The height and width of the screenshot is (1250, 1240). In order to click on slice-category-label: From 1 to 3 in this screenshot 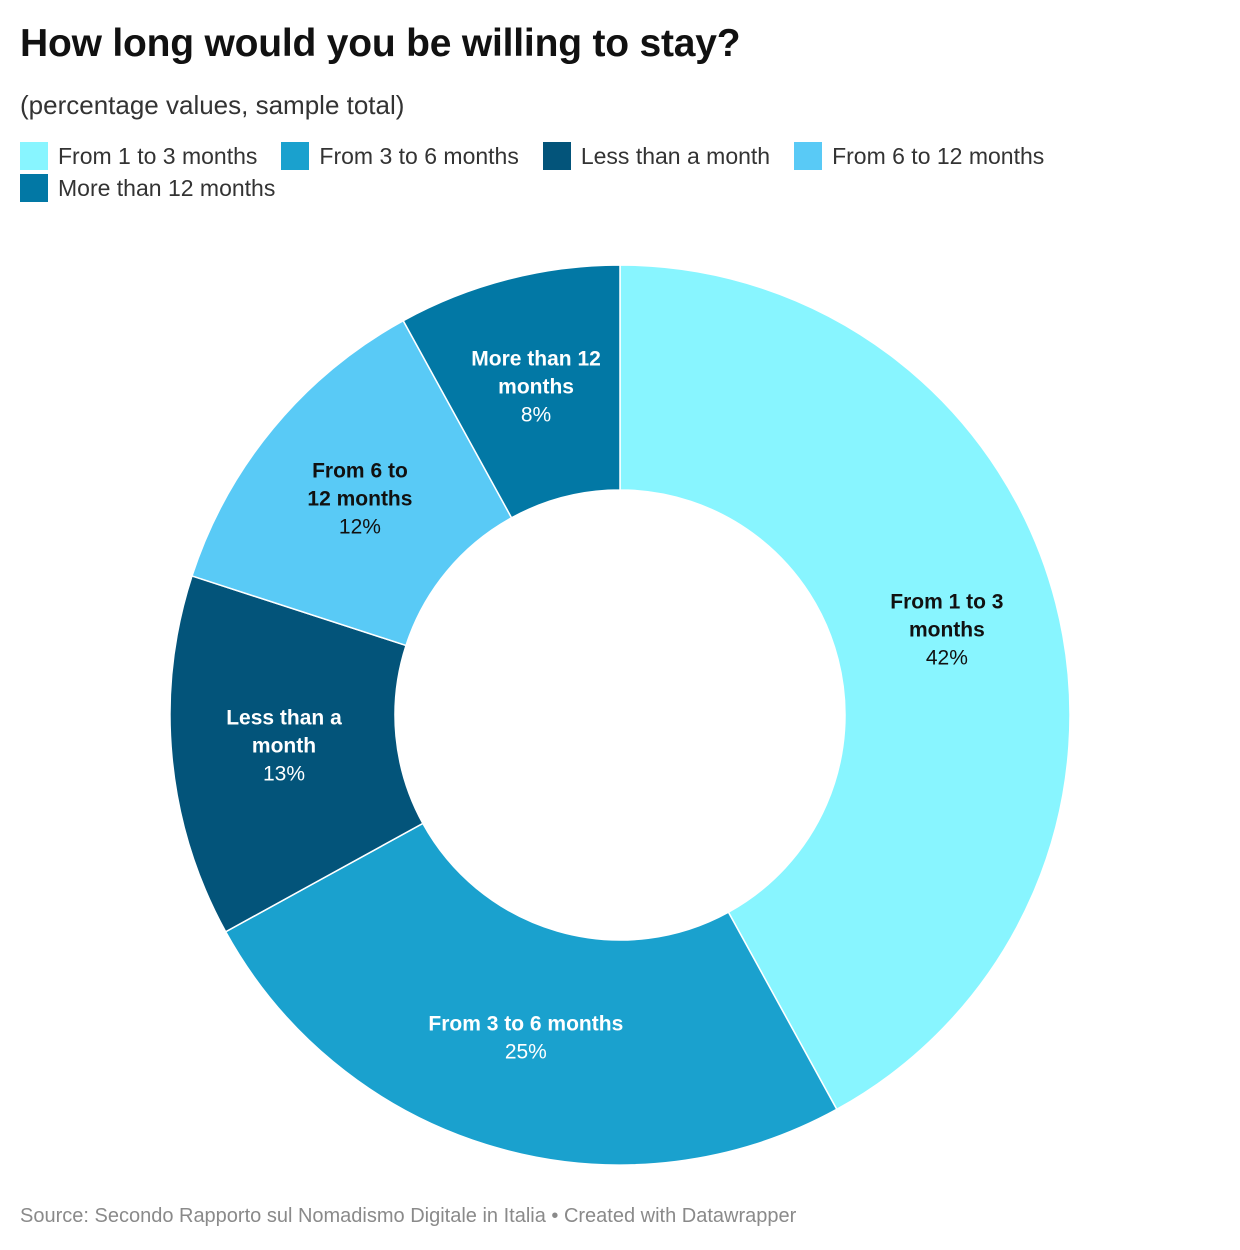, I will do `click(946, 602)`.